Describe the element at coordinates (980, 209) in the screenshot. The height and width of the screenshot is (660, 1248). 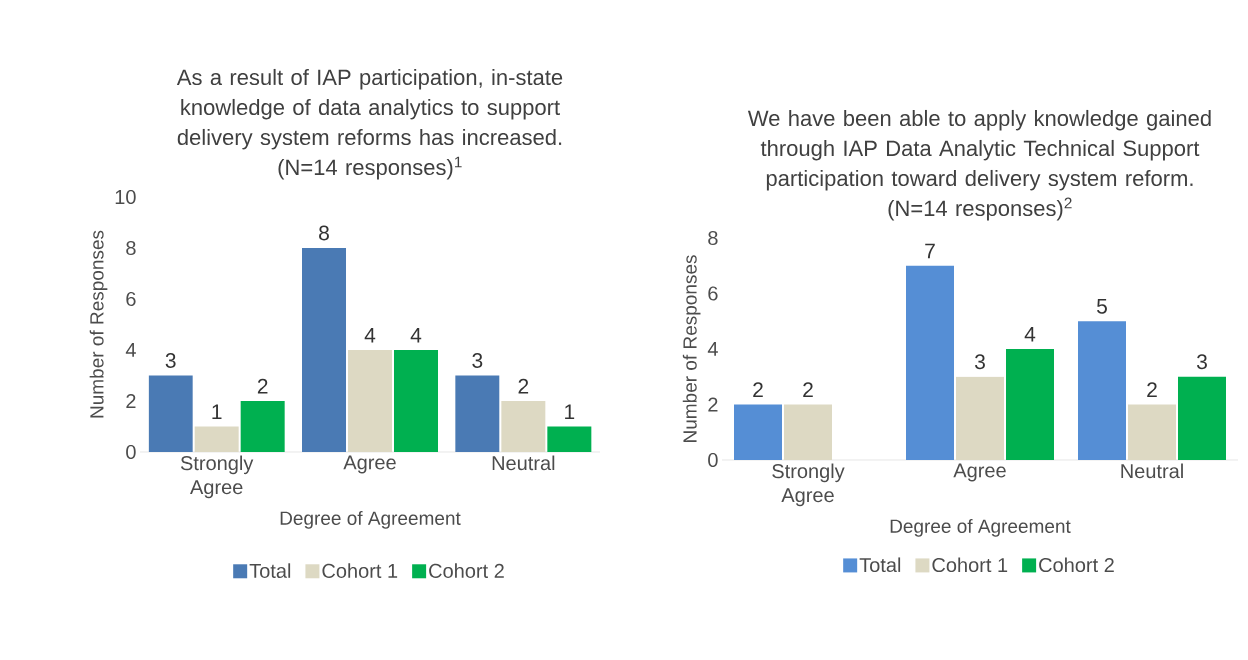
I see `chart-subtitle: (N=14 responses)$^{2}$` at that location.